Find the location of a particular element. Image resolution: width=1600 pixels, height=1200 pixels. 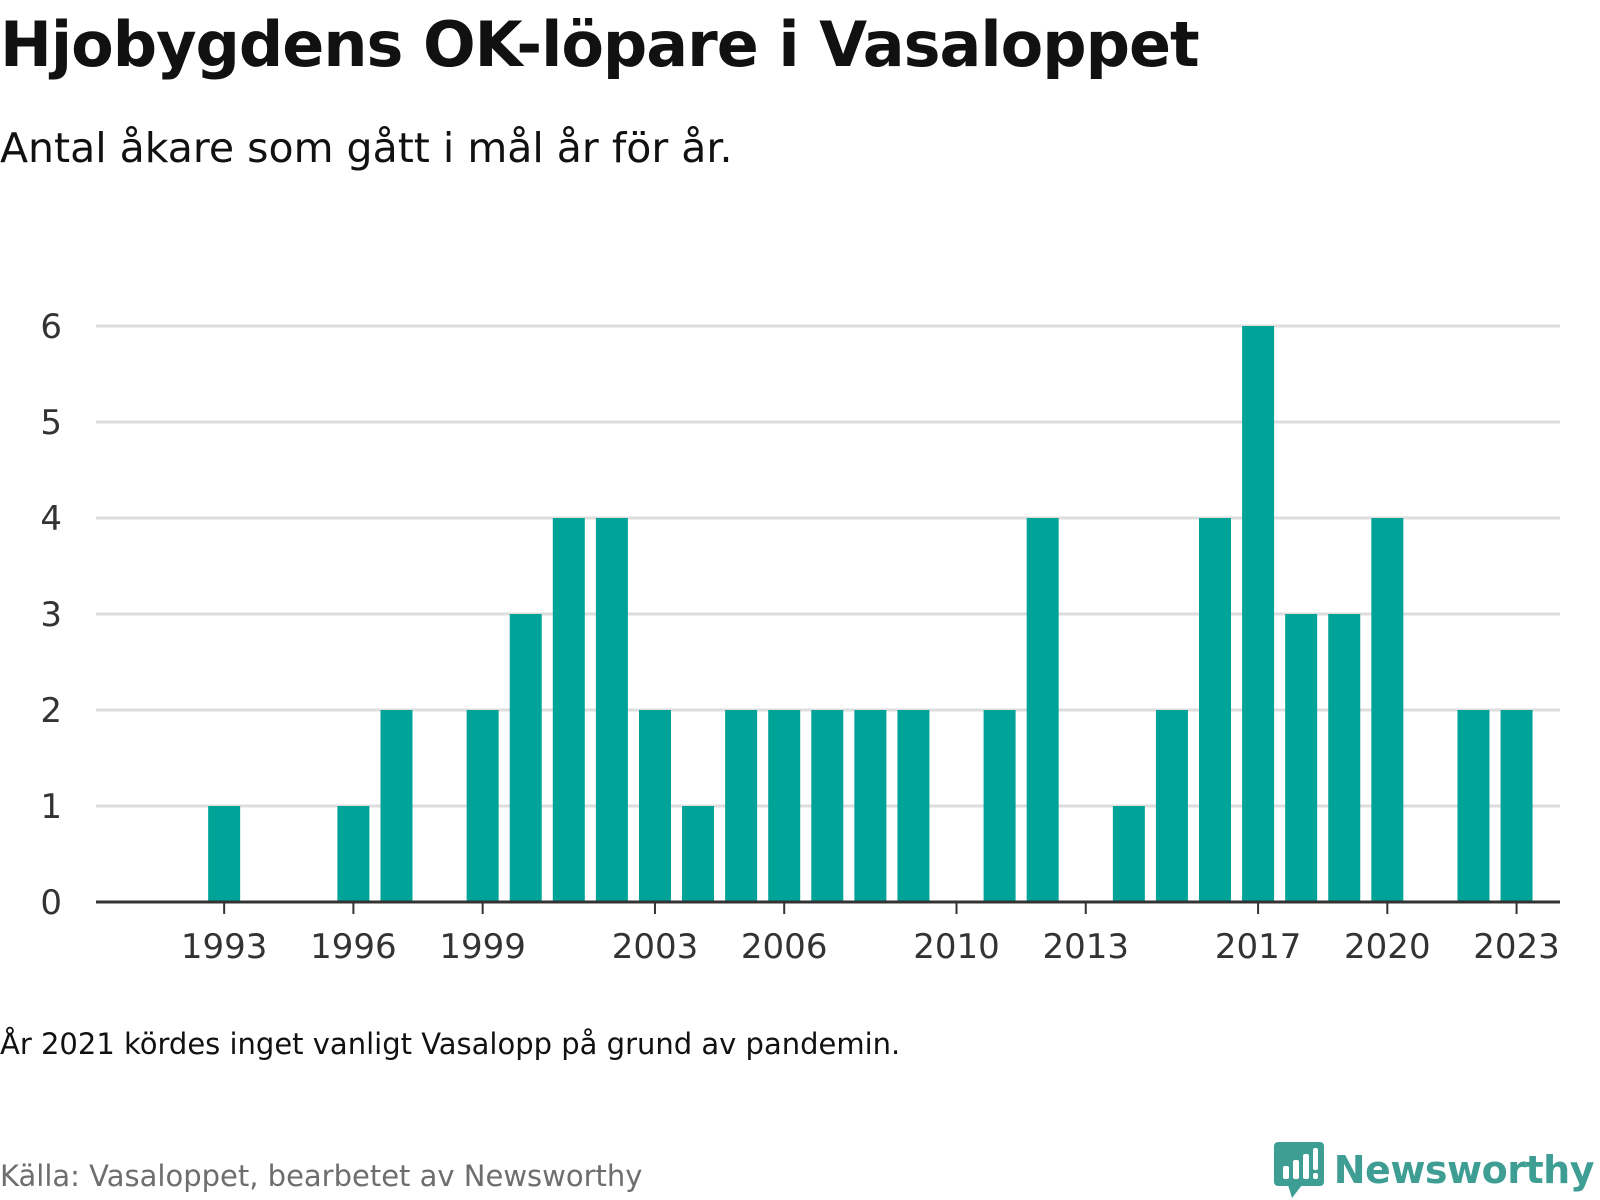

x-tick-label: 2003 is located at coordinates (655, 947).